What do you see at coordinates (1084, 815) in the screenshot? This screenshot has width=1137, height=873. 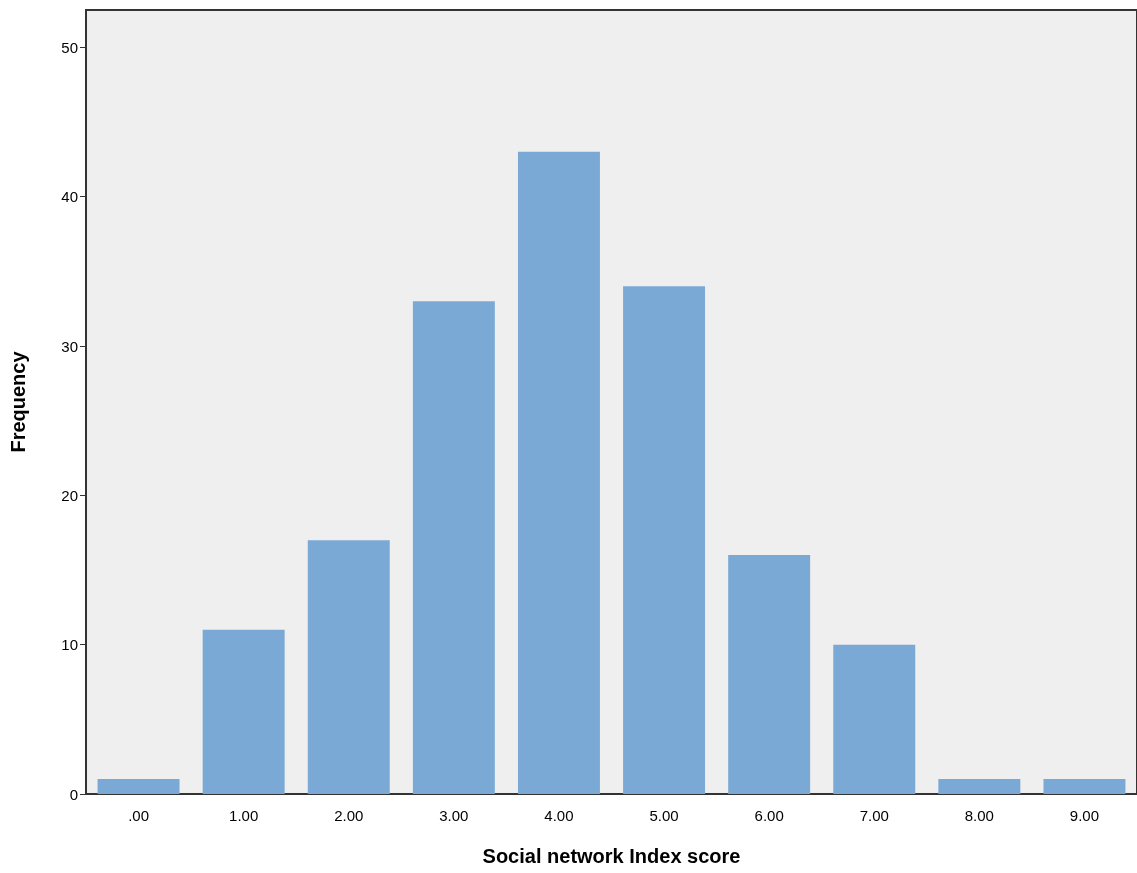 I see `x-tick-label: 9.00` at bounding box center [1084, 815].